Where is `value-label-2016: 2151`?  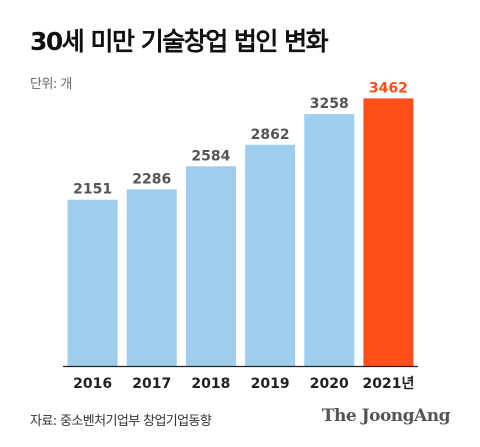
value-label-2016: 2151 is located at coordinates (92, 190).